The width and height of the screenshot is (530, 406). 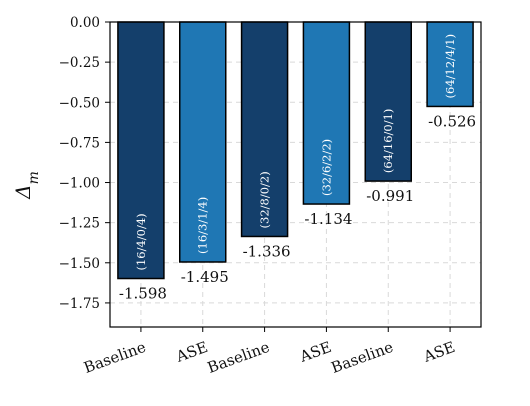 I want to click on y-axis-label-subscript: m, so click(x=34, y=177).